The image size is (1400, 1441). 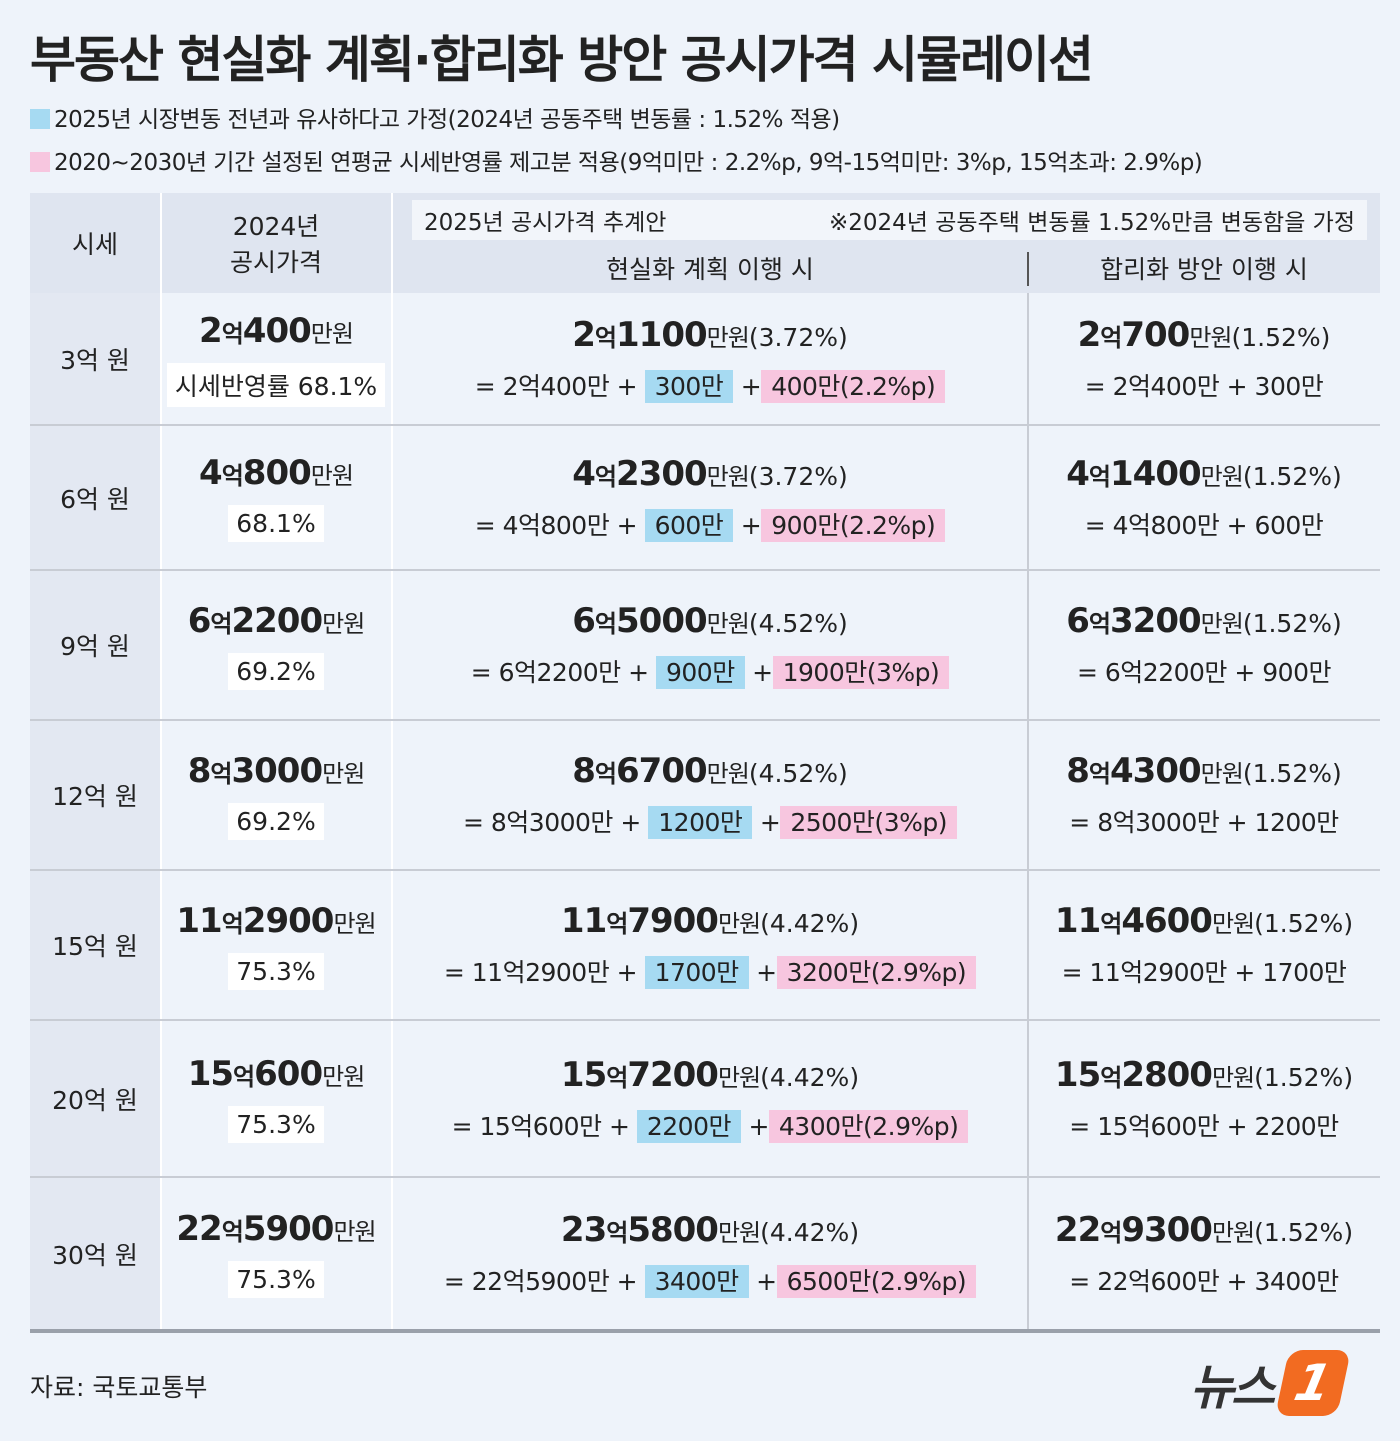 What do you see at coordinates (1092, 223) in the screenshot?
I see `header-note: ※2024년 공동주택 변동률 1.52%만큼 변동함을 가정` at bounding box center [1092, 223].